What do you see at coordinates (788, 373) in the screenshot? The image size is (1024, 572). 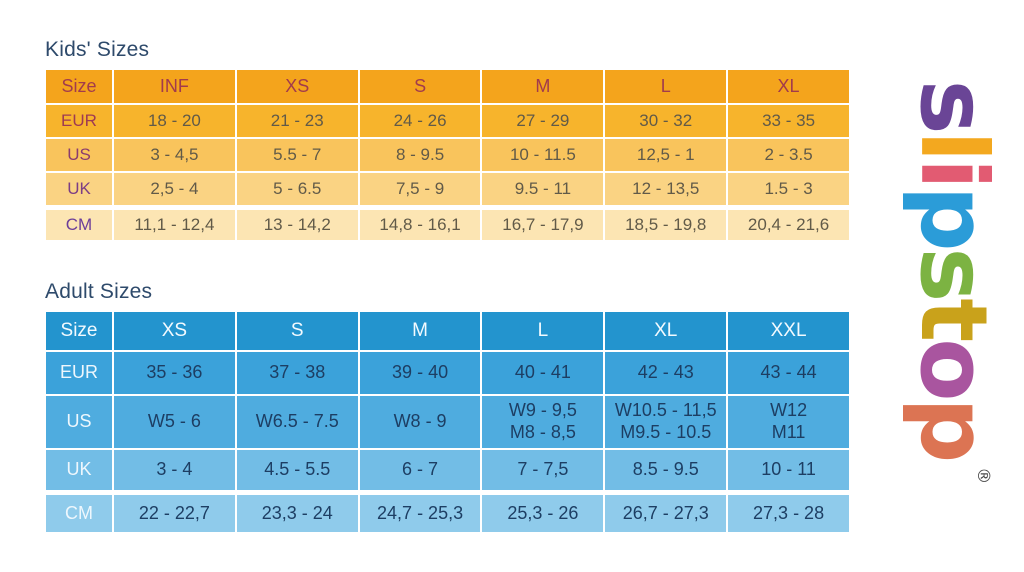 I see `size-cell: 43 - 44` at bounding box center [788, 373].